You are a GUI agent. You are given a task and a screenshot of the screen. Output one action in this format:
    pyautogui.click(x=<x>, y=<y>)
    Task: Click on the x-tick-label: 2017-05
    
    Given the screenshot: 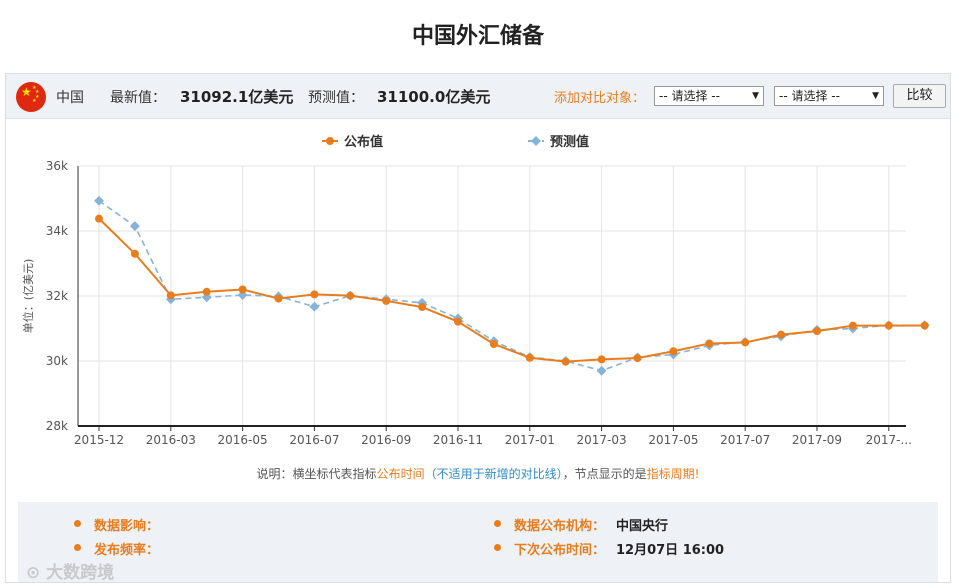 What is the action you would take?
    pyautogui.click(x=673, y=440)
    